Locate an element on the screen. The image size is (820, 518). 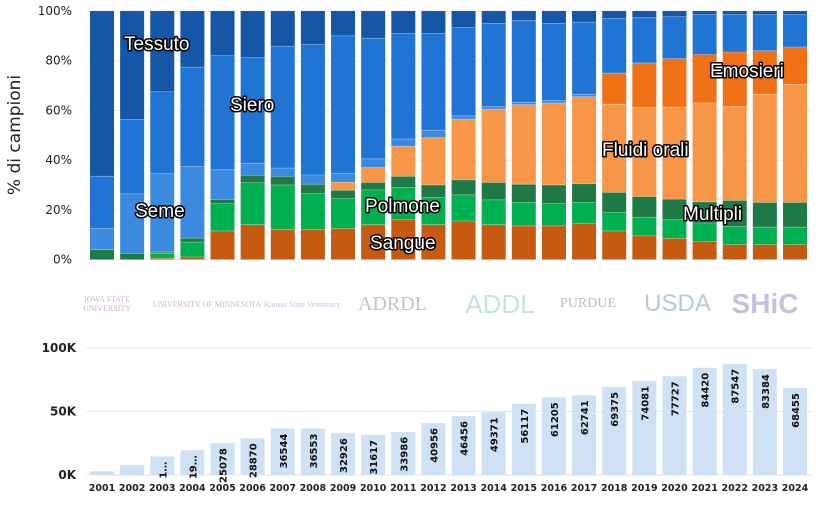
x-tick-label: 2017 is located at coordinates (584, 488).